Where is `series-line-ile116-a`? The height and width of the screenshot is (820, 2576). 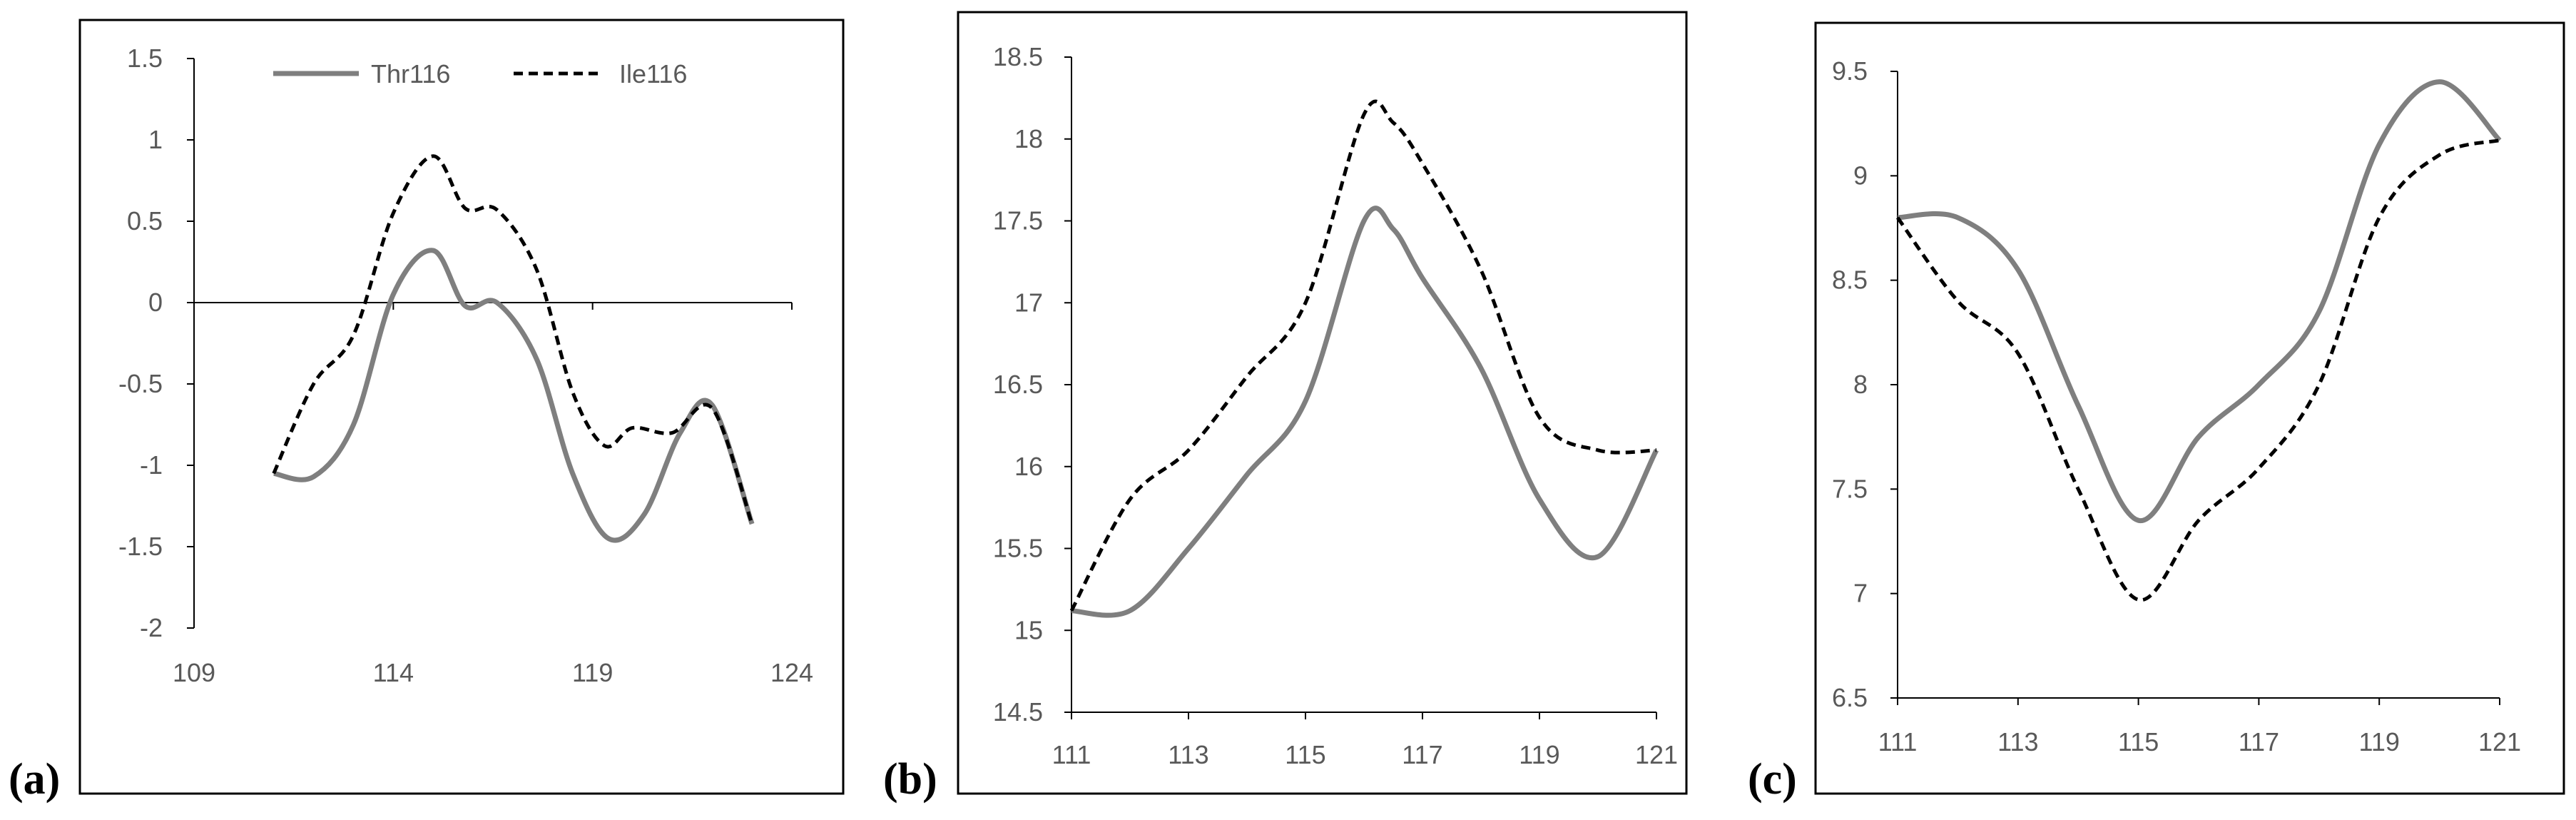 series-line-ile116-a is located at coordinates (513, 339).